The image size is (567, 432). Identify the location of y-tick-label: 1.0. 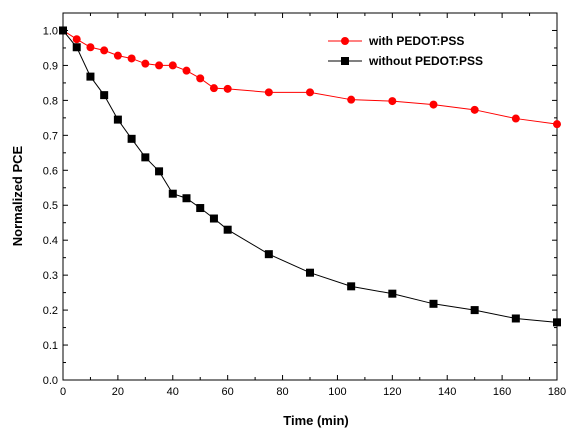
(50, 31).